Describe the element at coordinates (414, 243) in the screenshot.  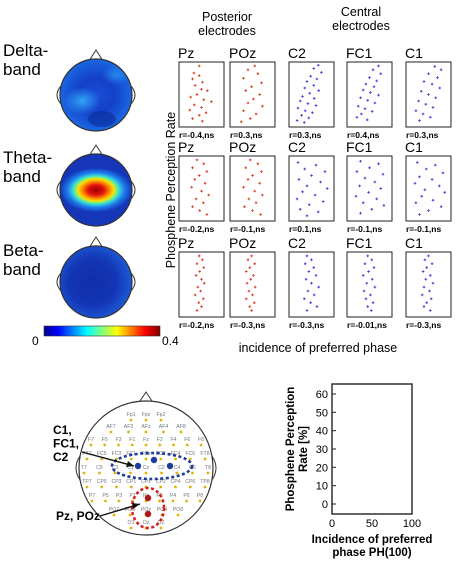
I see `panel-electrode-label: C1` at that location.